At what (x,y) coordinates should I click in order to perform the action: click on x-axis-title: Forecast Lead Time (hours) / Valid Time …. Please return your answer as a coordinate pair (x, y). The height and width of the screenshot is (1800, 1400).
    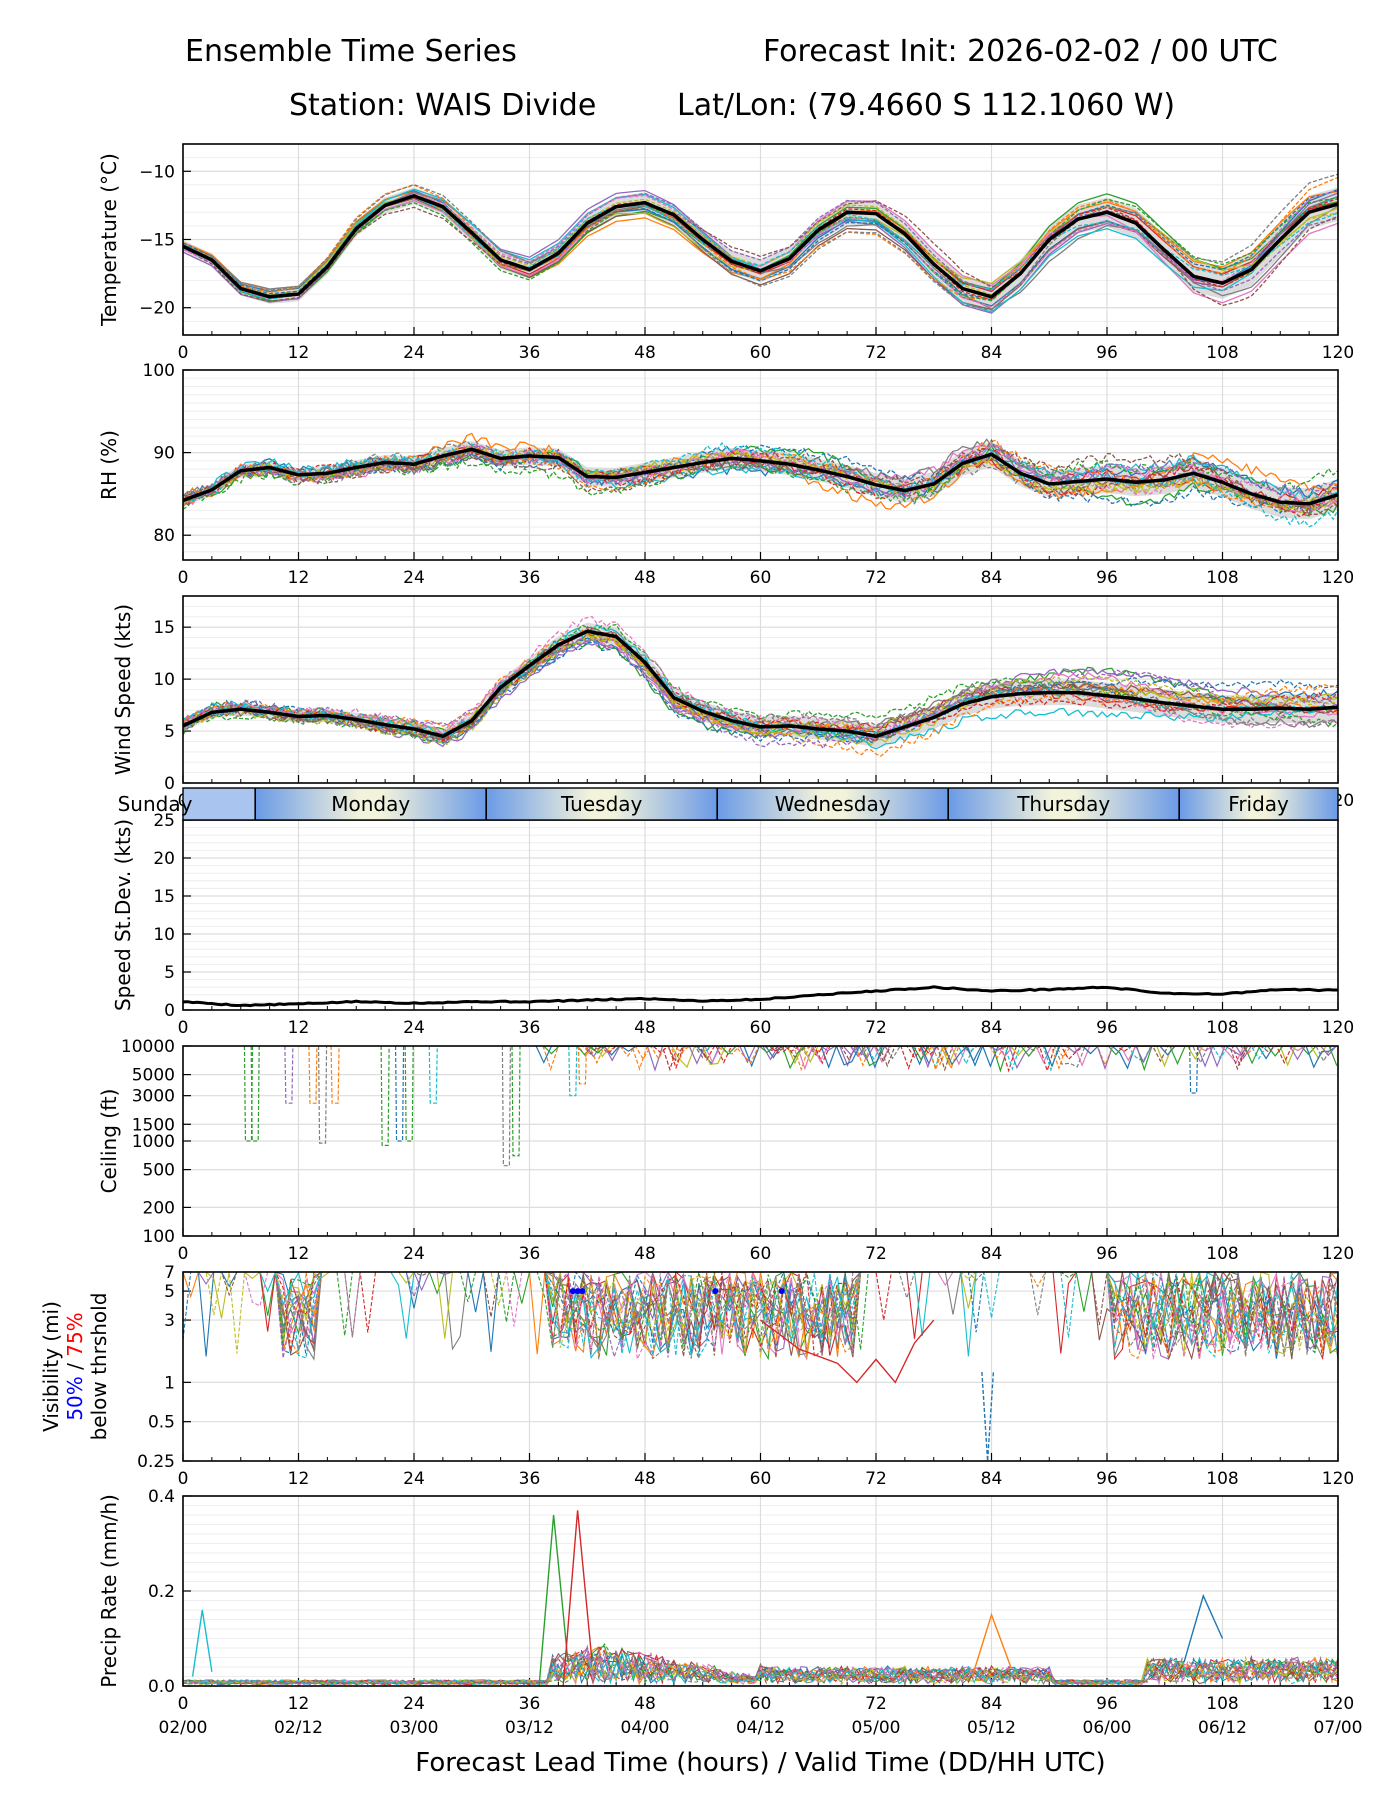
    Looking at the image, I should click on (760, 1763).